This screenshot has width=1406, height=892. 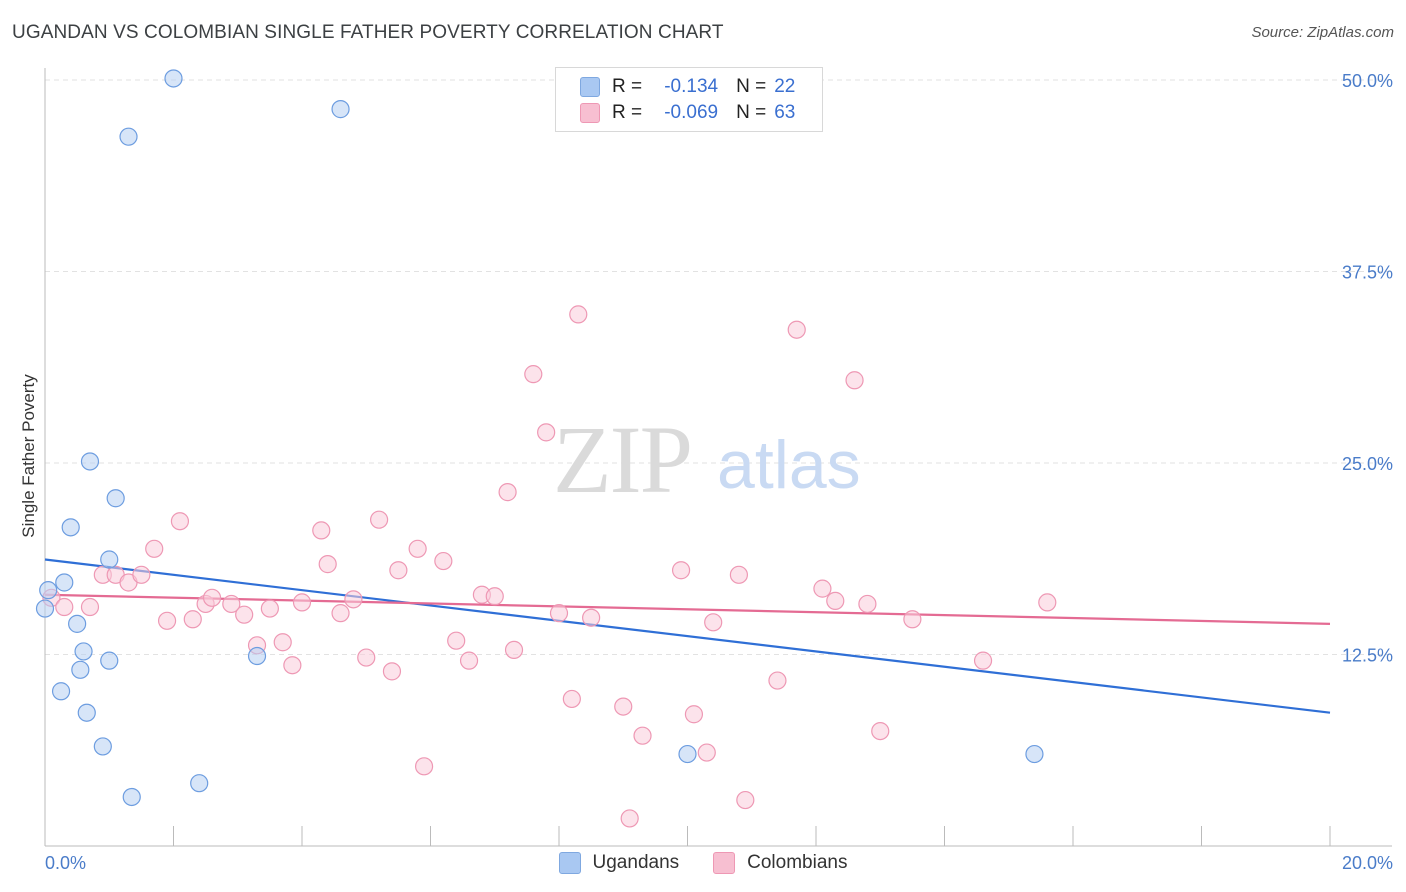 I want to click on x-tick-labels: 0.0% 20.0%, so click(x=719, y=863).